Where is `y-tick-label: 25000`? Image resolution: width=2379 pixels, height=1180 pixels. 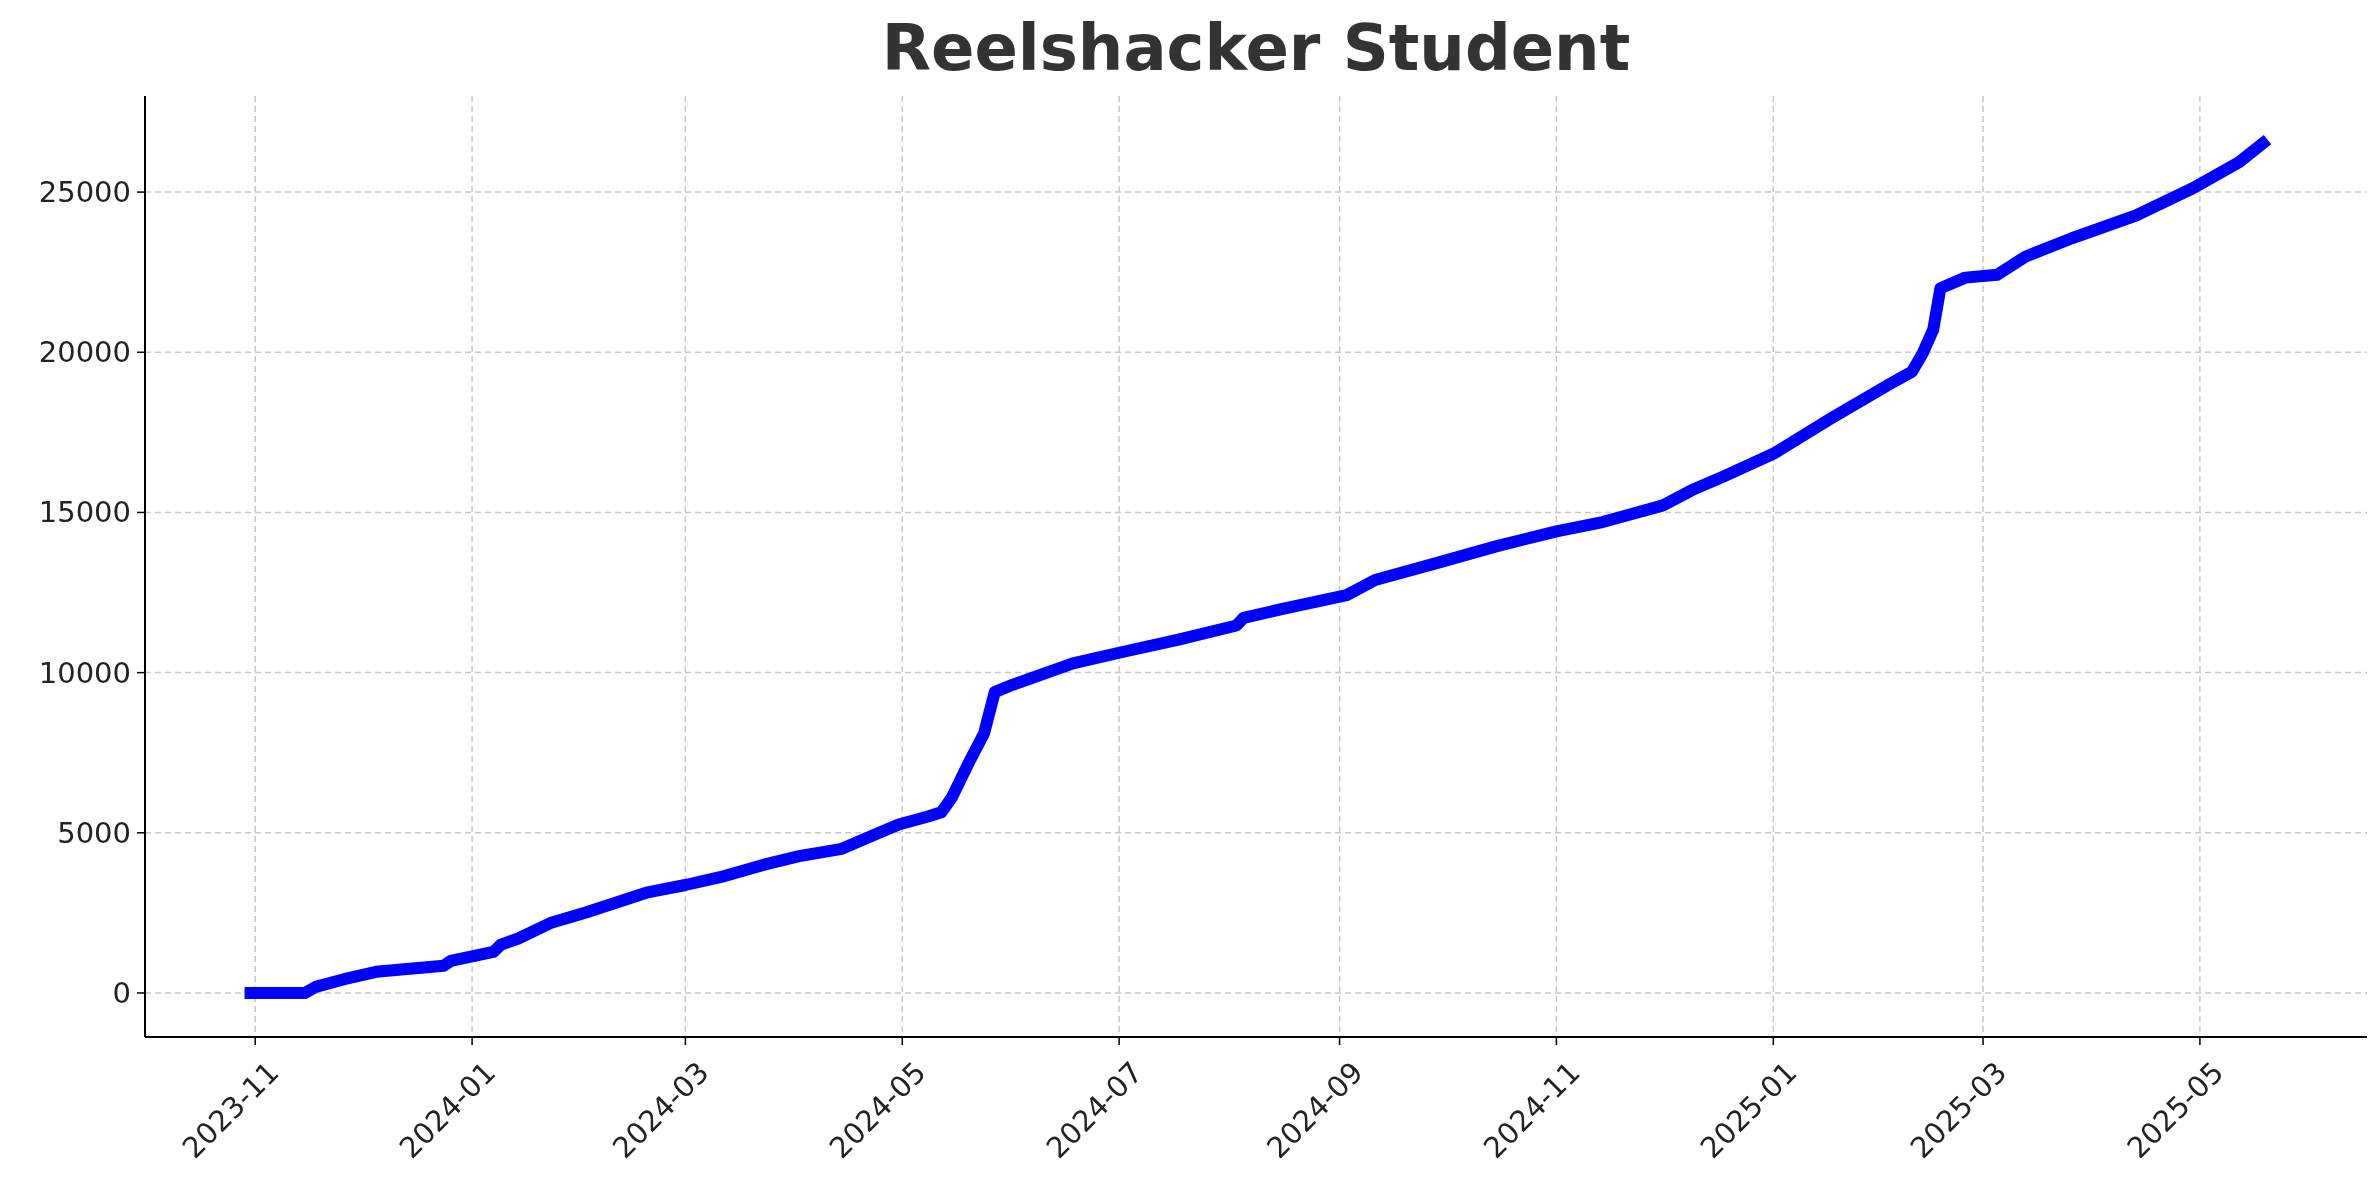 y-tick-label: 25000 is located at coordinates (84, 192).